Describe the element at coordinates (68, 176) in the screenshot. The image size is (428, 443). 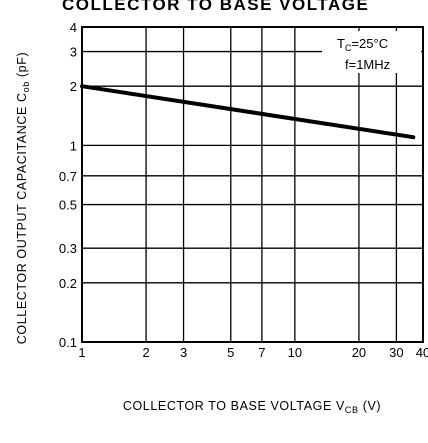
I see `y-tick-label: 0.7` at that location.